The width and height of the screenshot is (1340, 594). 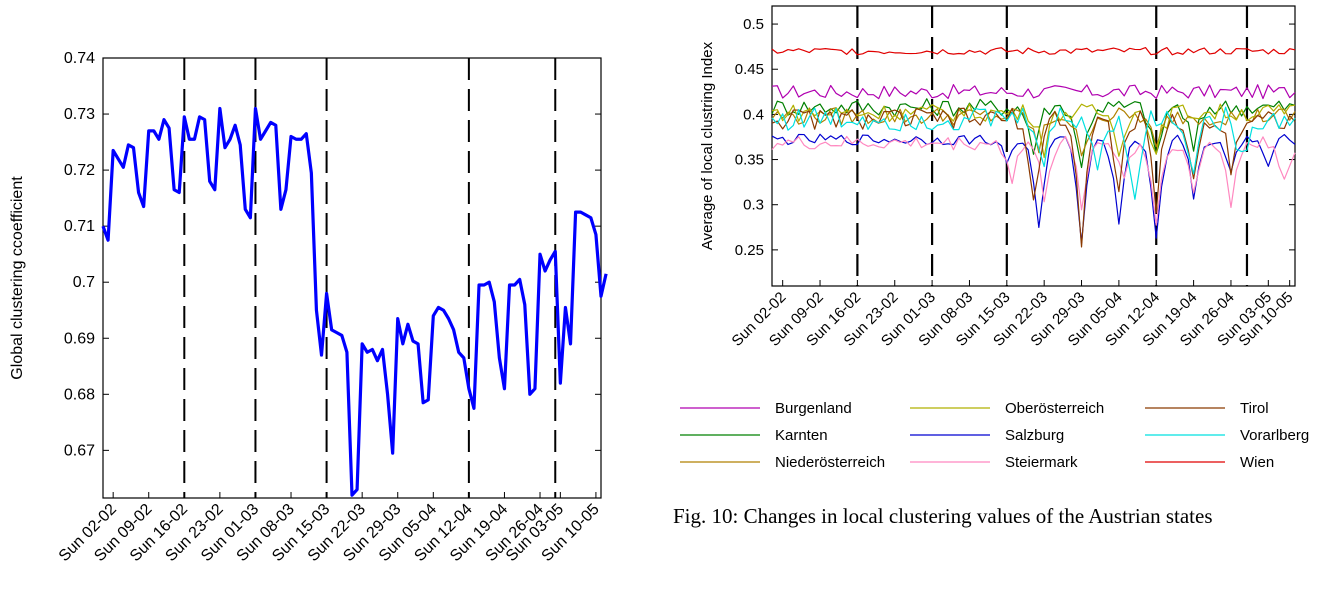 What do you see at coordinates (1034, 435) in the screenshot?
I see `legend-label: Salzburg` at bounding box center [1034, 435].